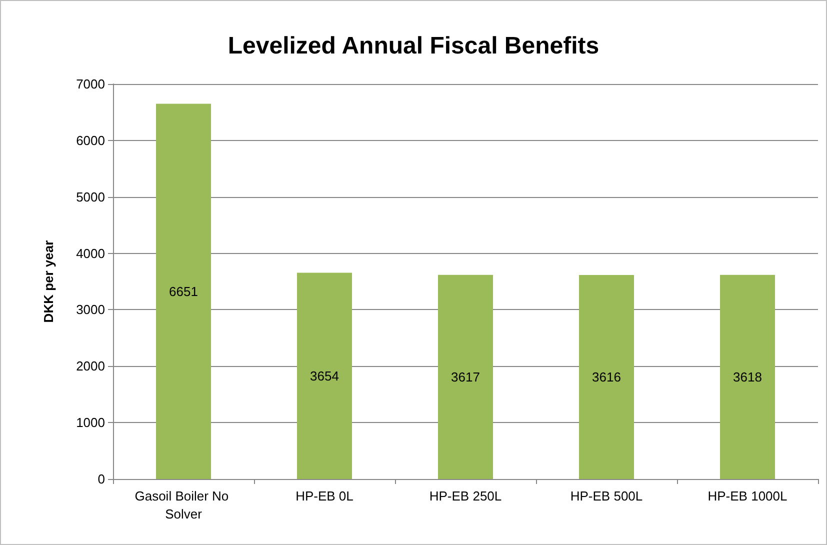 This screenshot has height=545, width=827. I want to click on y-tick-label: 6000, so click(90, 140).